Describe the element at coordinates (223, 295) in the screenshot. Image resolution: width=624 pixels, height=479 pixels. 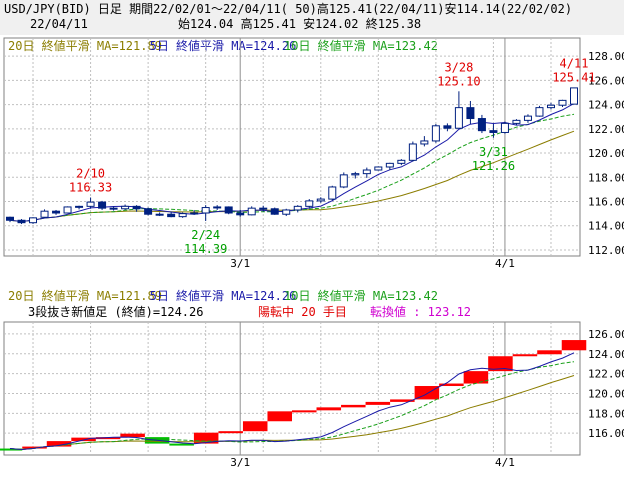
I see `tlb-legend-ma5: 5日 終値平滑 MA=124.26` at that location.